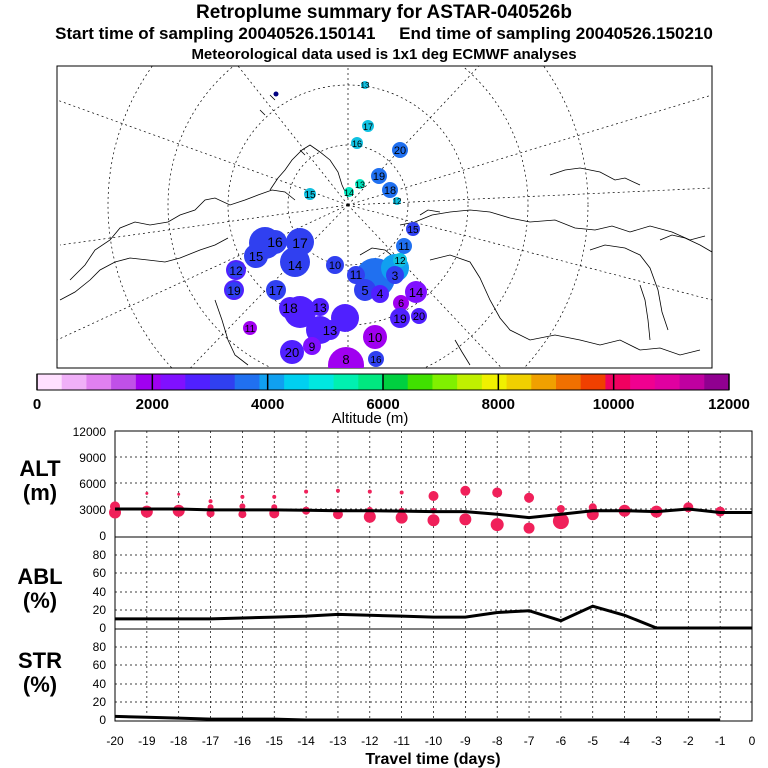 This screenshot has height=768, width=768. Describe the element at coordinates (276, 94) in the screenshot. I see `small-marker` at that location.